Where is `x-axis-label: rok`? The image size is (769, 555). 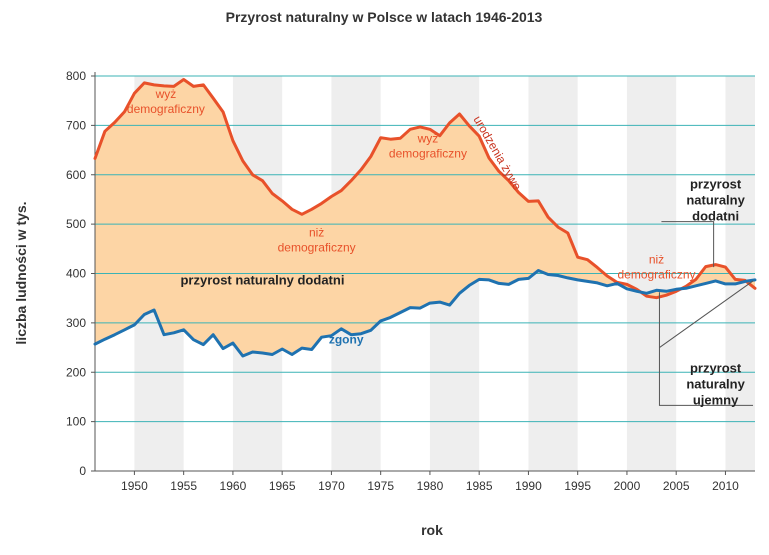 x-axis-label: rok is located at coordinates (432, 530).